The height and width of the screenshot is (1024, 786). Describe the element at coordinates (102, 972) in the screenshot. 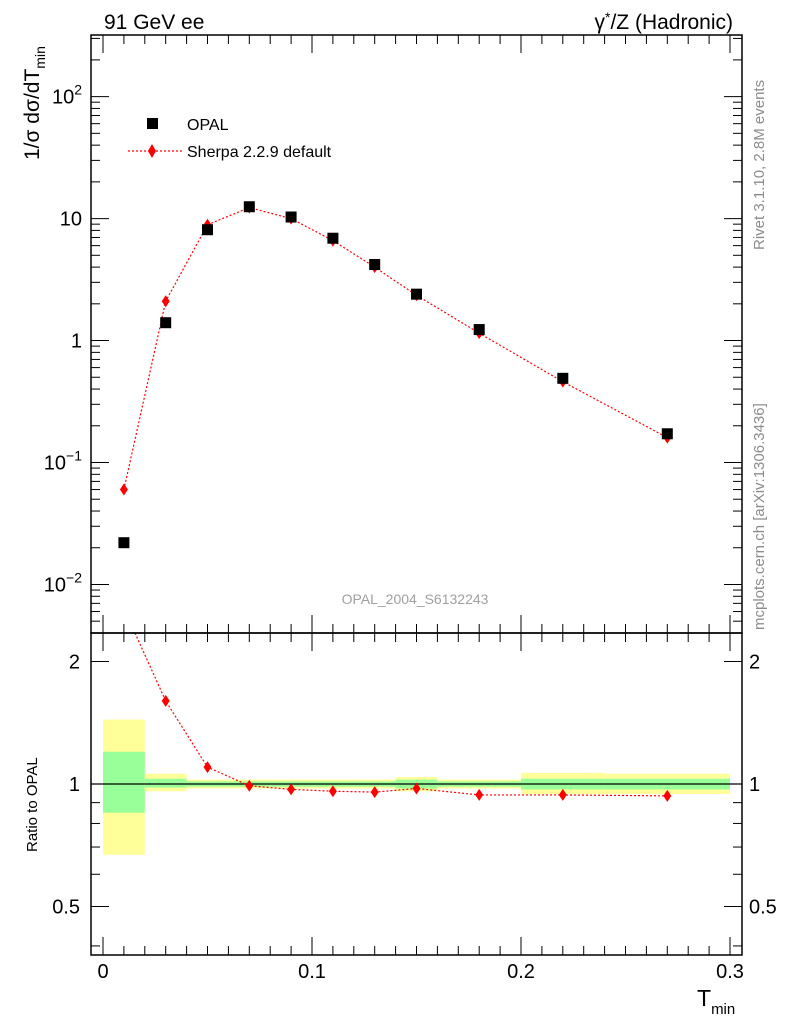

I see `x-tick-label: 0` at that location.